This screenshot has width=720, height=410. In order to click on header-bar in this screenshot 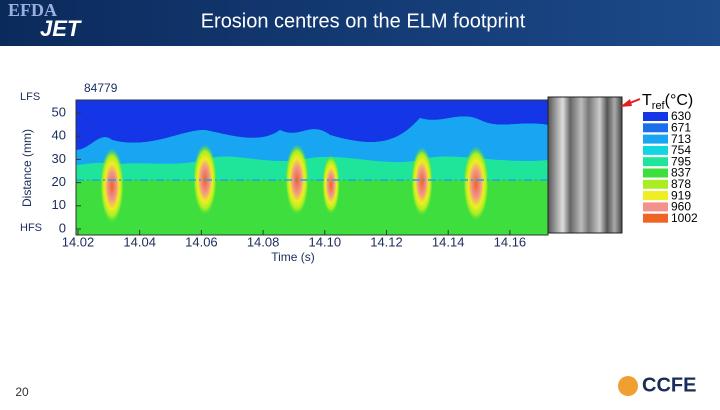, I will do `click(360, 23)`.